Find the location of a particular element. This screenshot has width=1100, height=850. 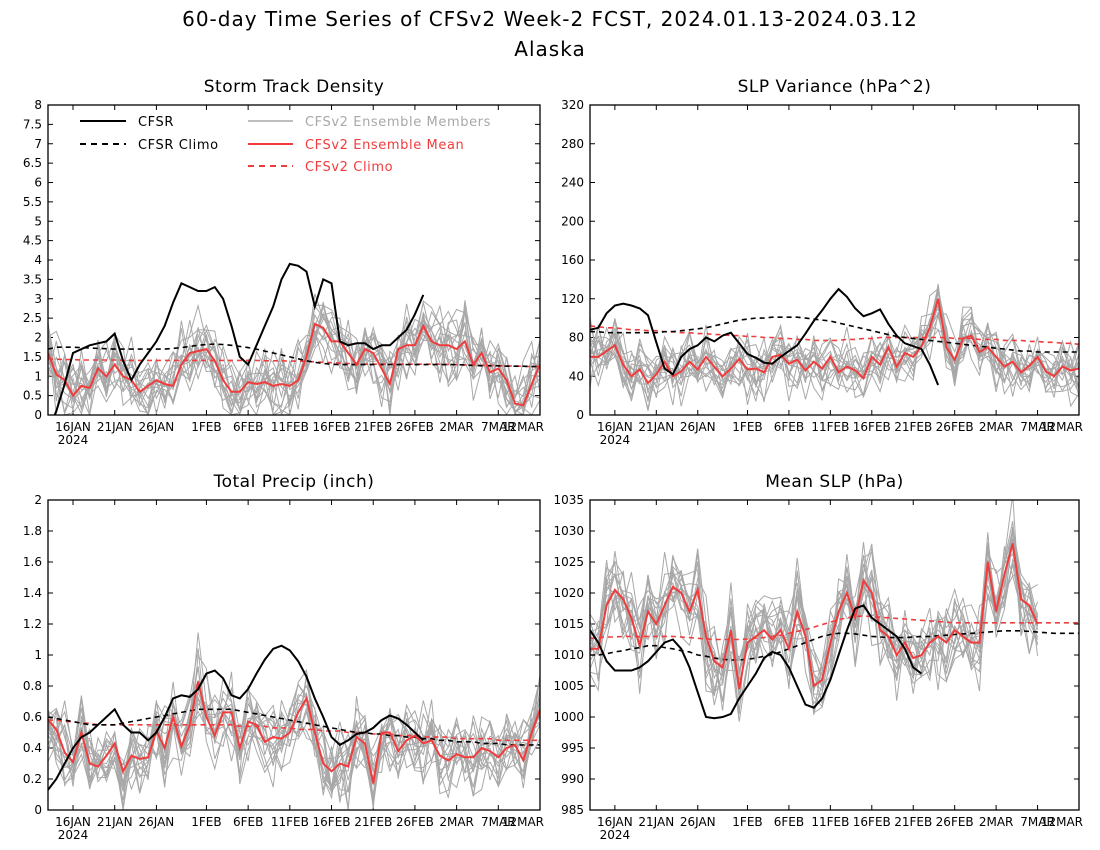

y-tick-label: 7 is located at coordinates (38, 144).